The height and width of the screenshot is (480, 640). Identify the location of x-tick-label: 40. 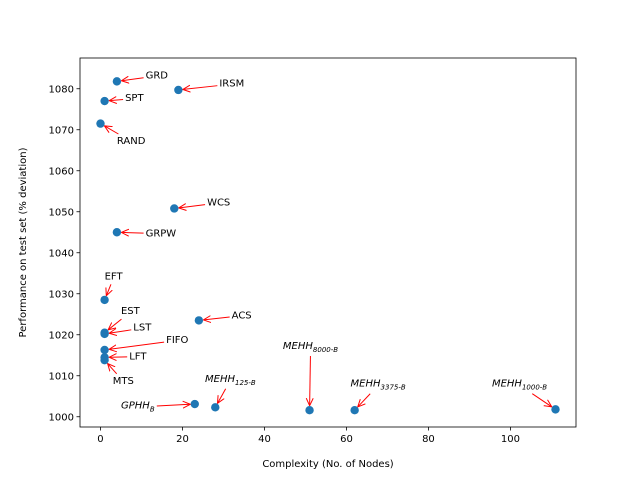
(264, 439).